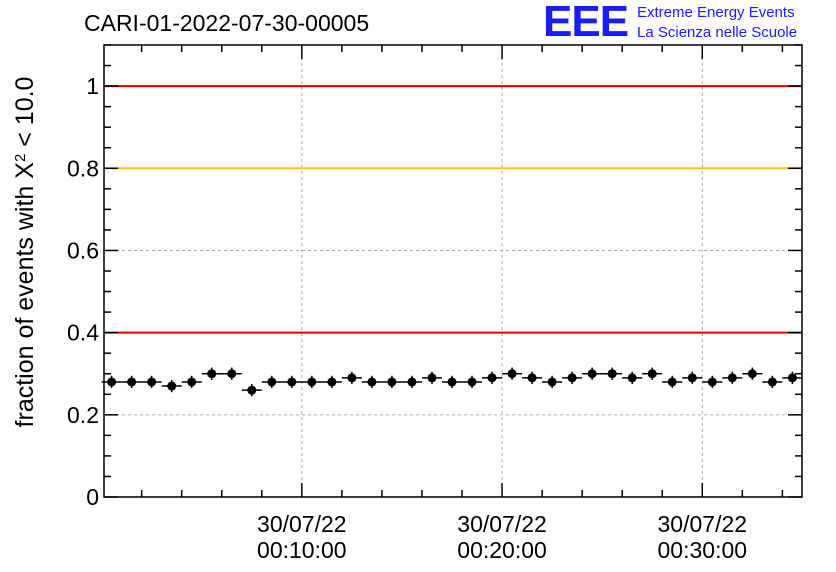 The height and width of the screenshot is (572, 836). What do you see at coordinates (227, 23) in the screenshot?
I see `chart-title: CARI-01-2022-07-30-00005` at bounding box center [227, 23].